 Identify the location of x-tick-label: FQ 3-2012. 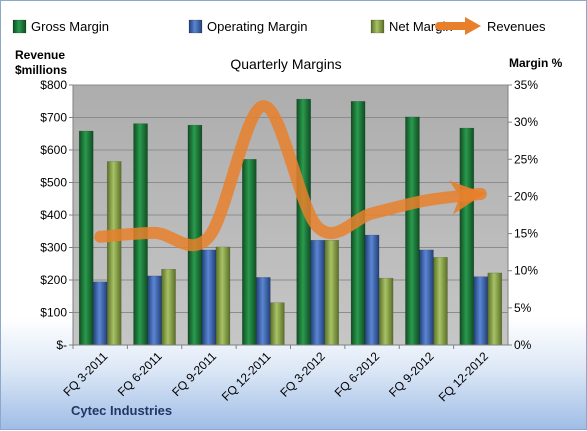
(302, 374).